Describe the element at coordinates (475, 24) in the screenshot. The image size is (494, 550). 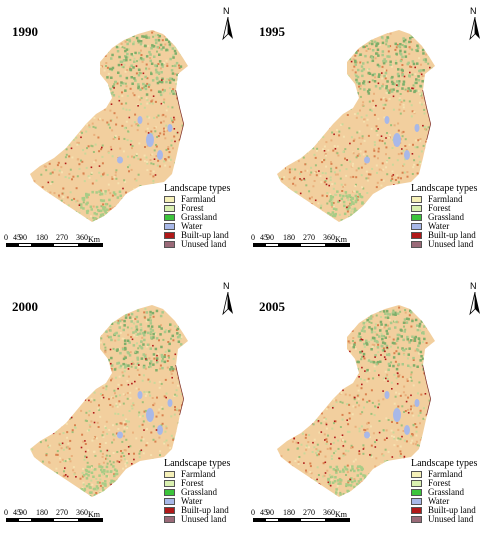
I see `north-arrow: N` at that location.